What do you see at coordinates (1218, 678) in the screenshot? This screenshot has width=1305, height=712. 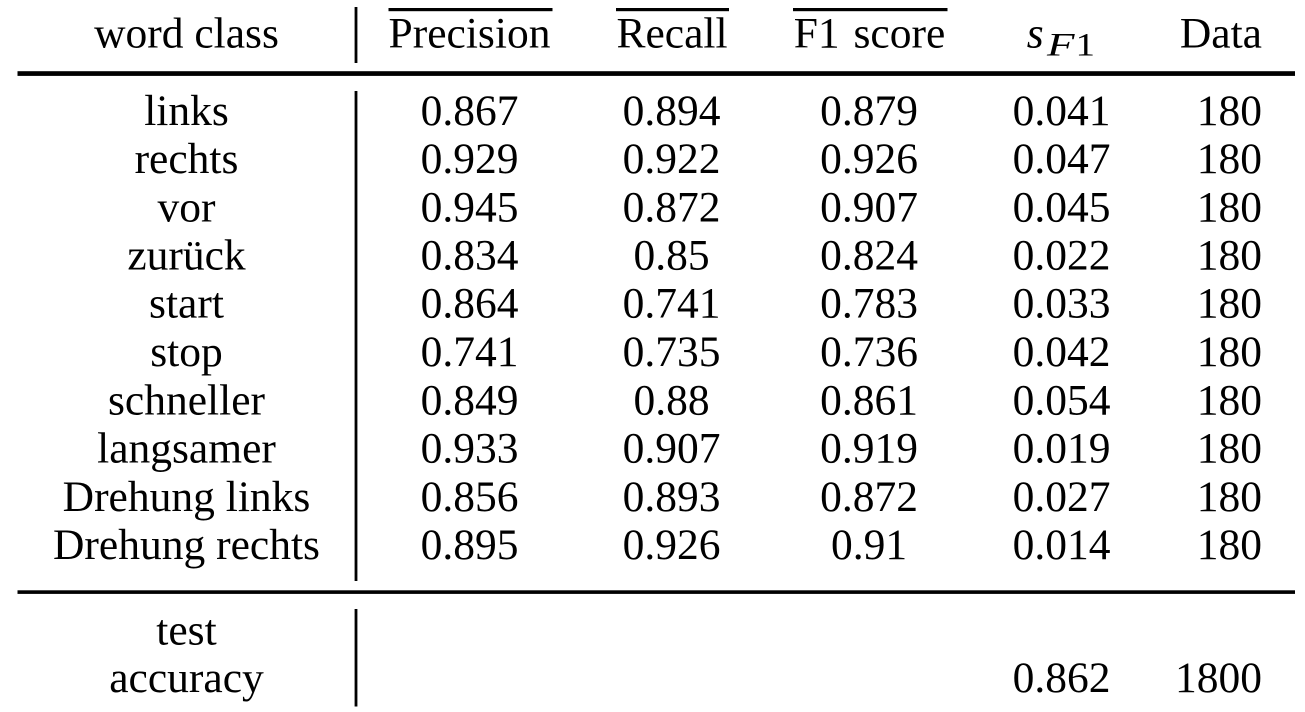 I see `svg-text: 1800` at bounding box center [1218, 678].